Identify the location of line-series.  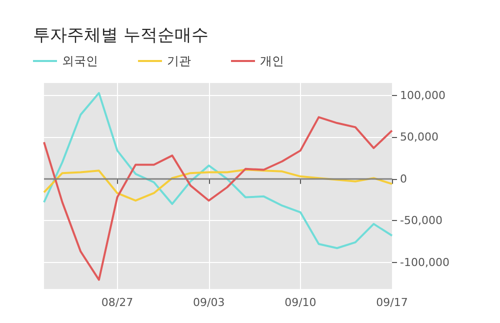
(218, 185).